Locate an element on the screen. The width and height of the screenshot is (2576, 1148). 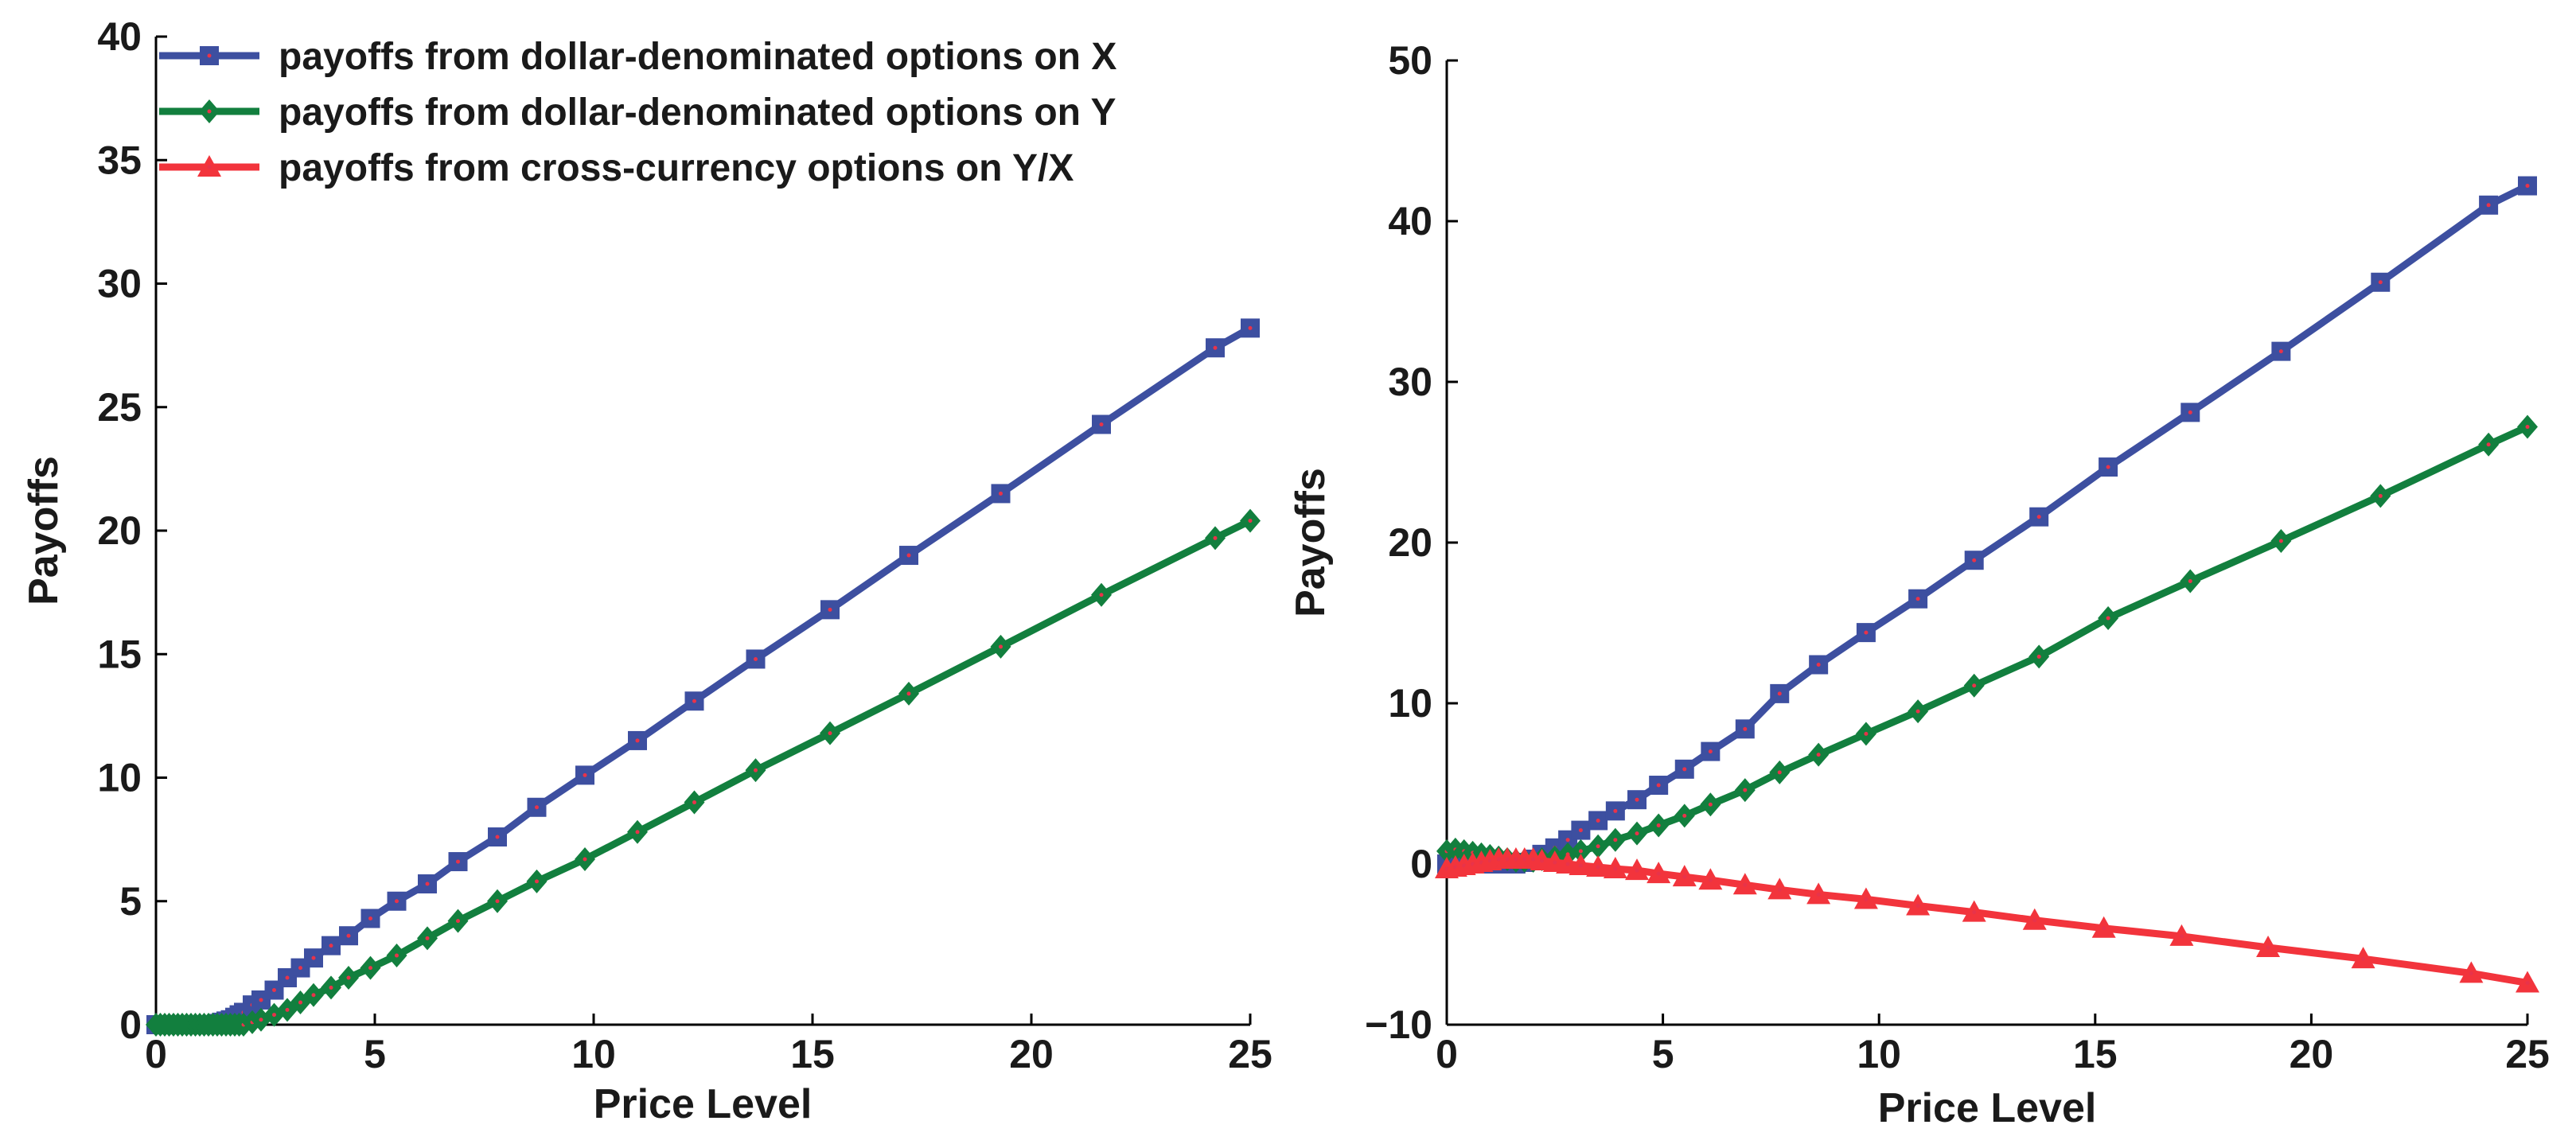
right-x-tick-label: 15 is located at coordinates (2095, 1054).